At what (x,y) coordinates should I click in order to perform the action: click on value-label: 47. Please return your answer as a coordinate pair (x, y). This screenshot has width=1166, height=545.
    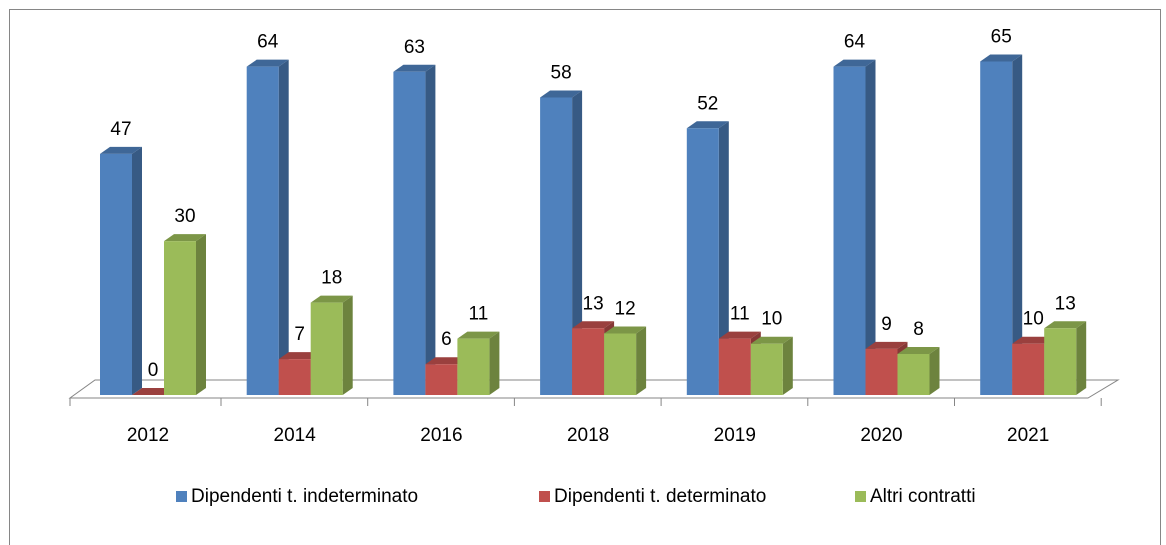
    Looking at the image, I should click on (120, 129).